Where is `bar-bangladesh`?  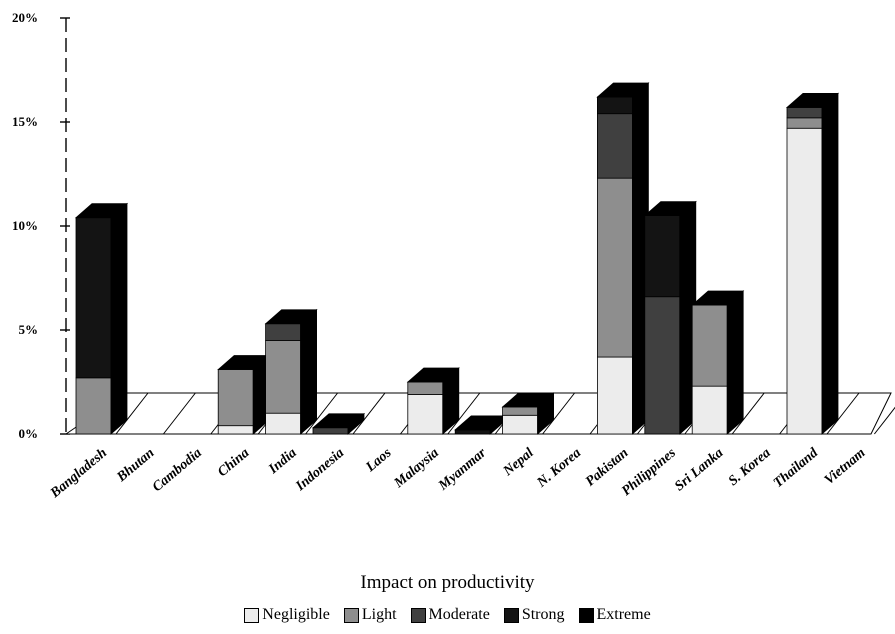
bar-bangladesh is located at coordinates (101, 318).